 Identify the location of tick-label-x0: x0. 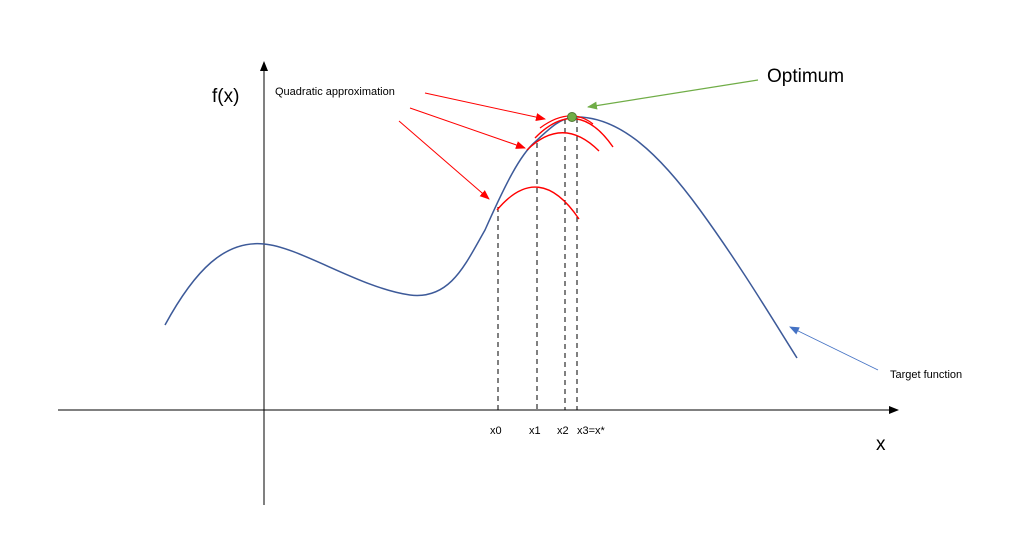
(496, 431).